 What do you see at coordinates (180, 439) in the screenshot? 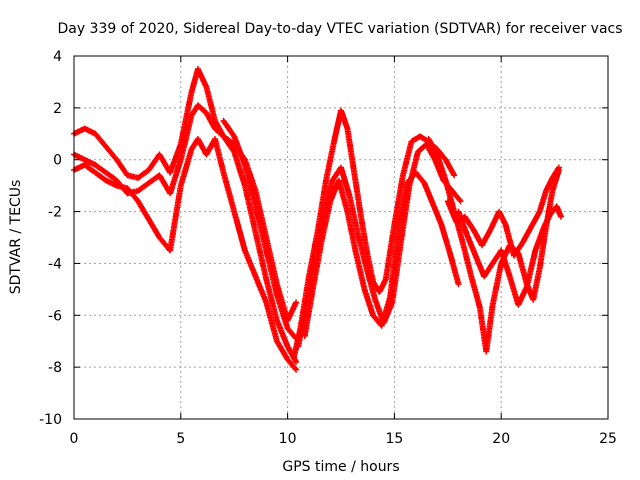
I see `x-tick-label: 5` at bounding box center [180, 439].